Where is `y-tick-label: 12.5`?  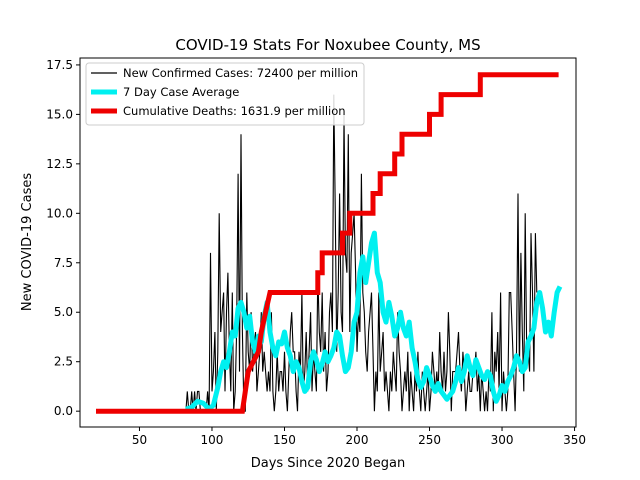 y-tick-label: 12.5 is located at coordinates (59, 164).